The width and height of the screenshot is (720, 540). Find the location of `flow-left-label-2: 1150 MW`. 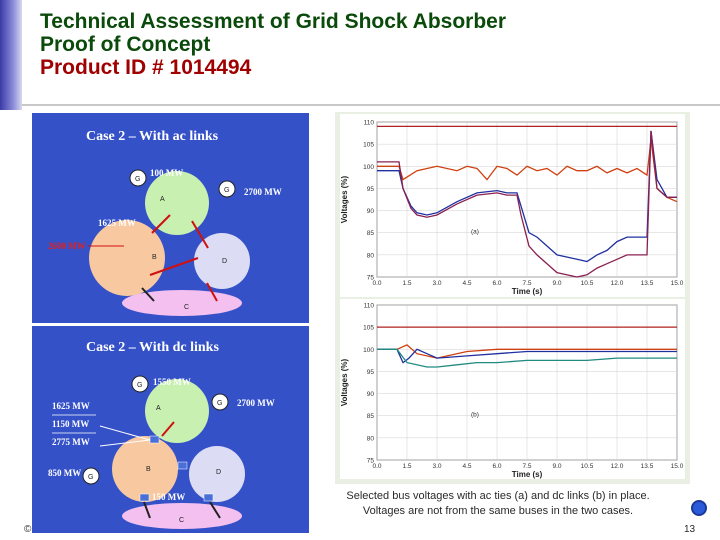

flow-left-label-2: 1150 MW is located at coordinates (70, 424).